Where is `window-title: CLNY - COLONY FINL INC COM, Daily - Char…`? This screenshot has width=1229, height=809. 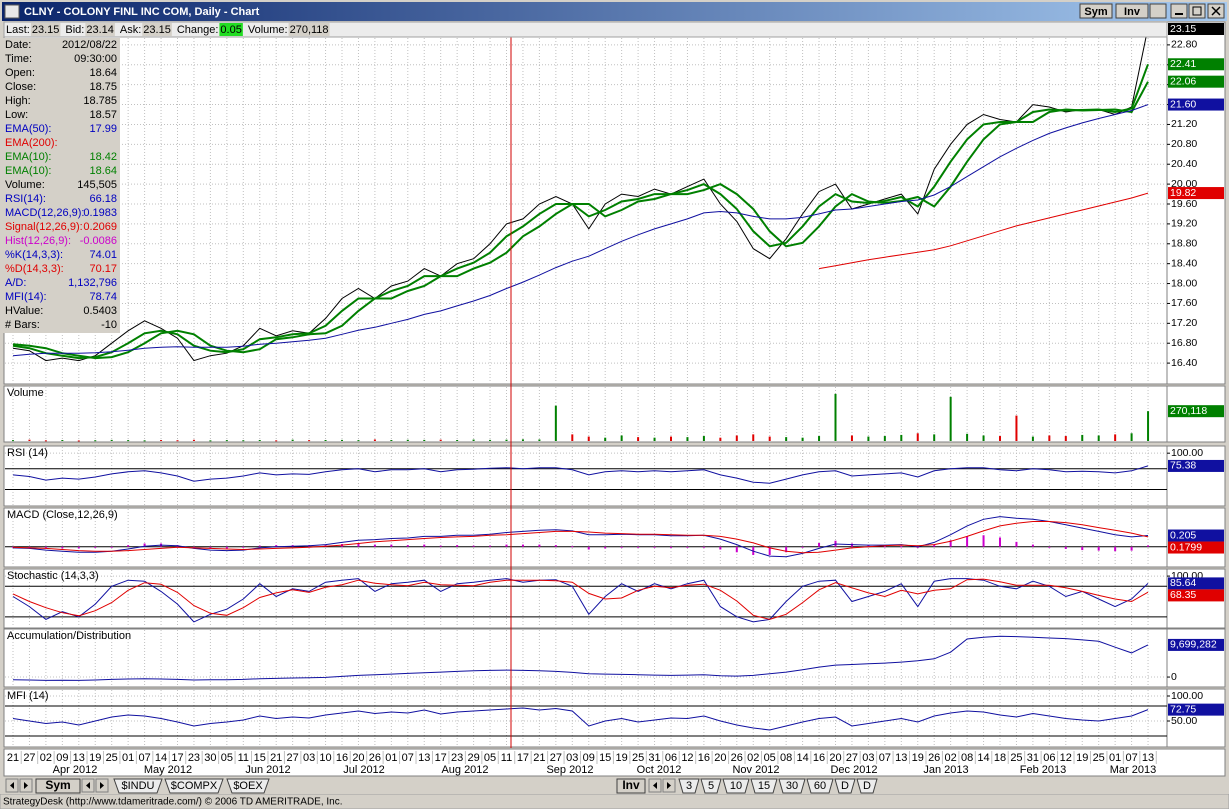 window-title: CLNY - COLONY FINL INC COM, Daily - Char… is located at coordinates (142, 12).